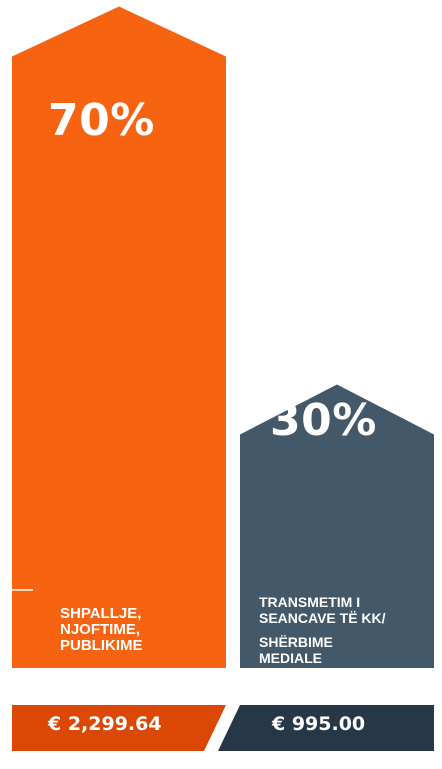  What do you see at coordinates (323, 420) in the screenshot?
I see `bar2-percent-label: 30%` at bounding box center [323, 420].